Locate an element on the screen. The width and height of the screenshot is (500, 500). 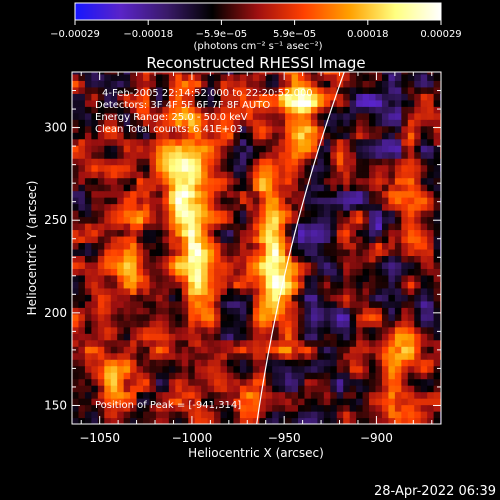
annotation-energy-range: Energy Range: 25.0 - 50.0 keV is located at coordinates (171, 117).